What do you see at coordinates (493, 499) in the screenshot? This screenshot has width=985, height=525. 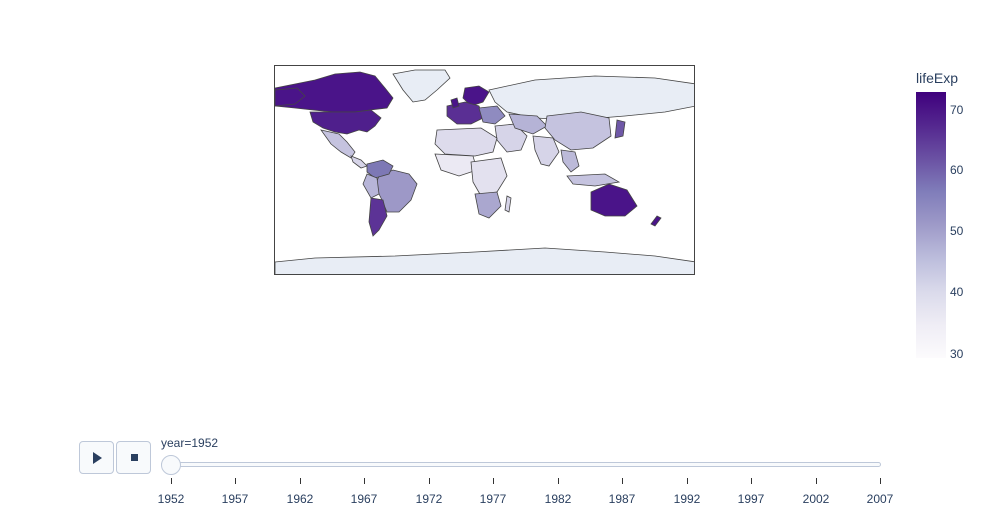 I see `slider-tick-label: 1977` at bounding box center [493, 499].